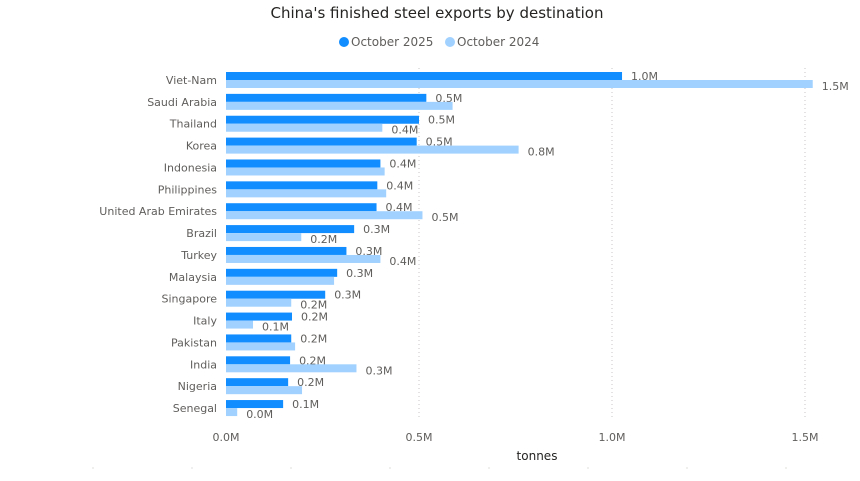 The width and height of the screenshot is (860, 481). Describe the element at coordinates (644, 76) in the screenshot. I see `data-label: 1.0M` at that location.